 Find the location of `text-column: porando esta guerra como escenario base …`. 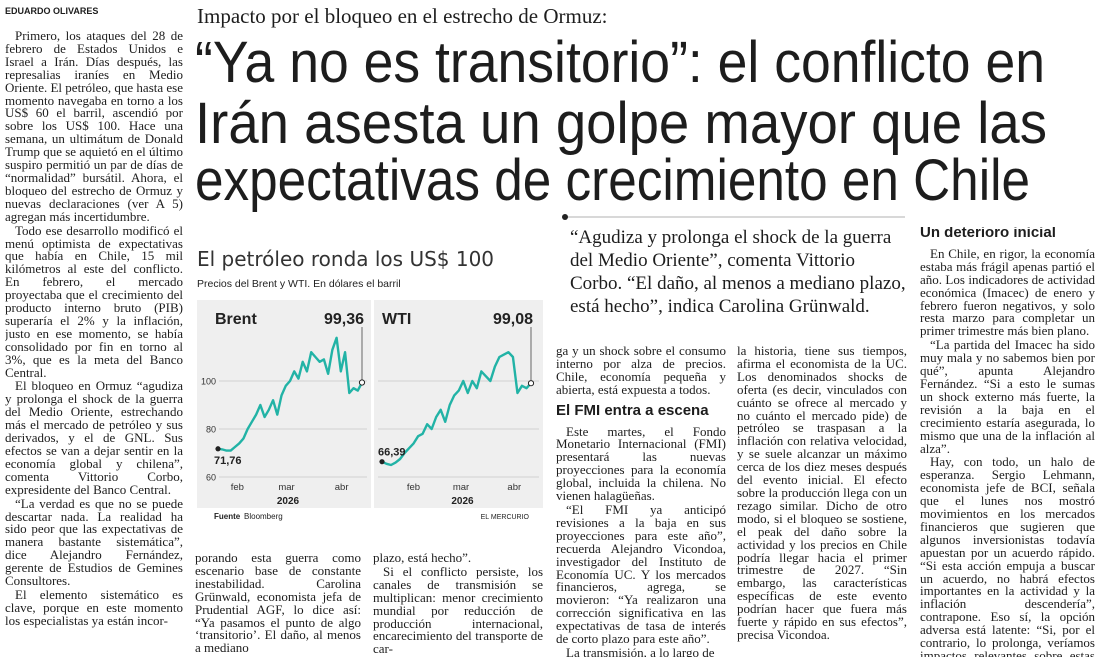

text-column: porando esta guerra como escenario base … is located at coordinates (278, 604).